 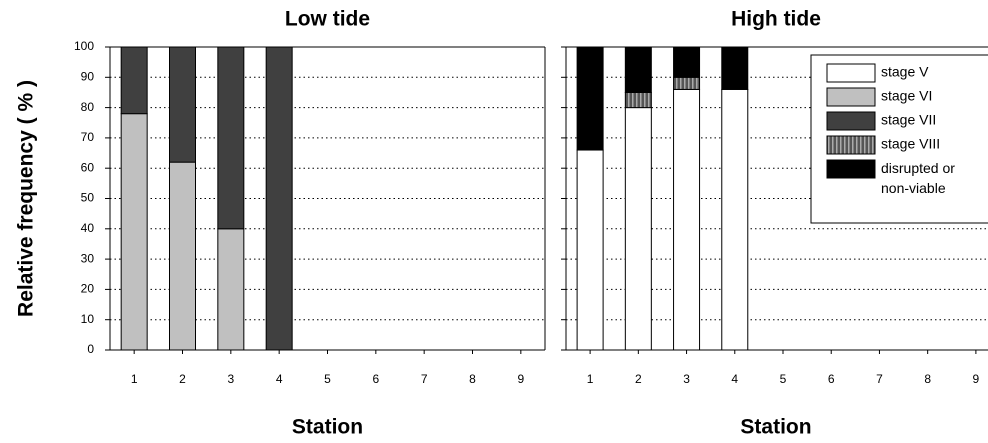 What do you see at coordinates (90, 349) in the screenshot?
I see `y-tick-label: 0` at bounding box center [90, 349].